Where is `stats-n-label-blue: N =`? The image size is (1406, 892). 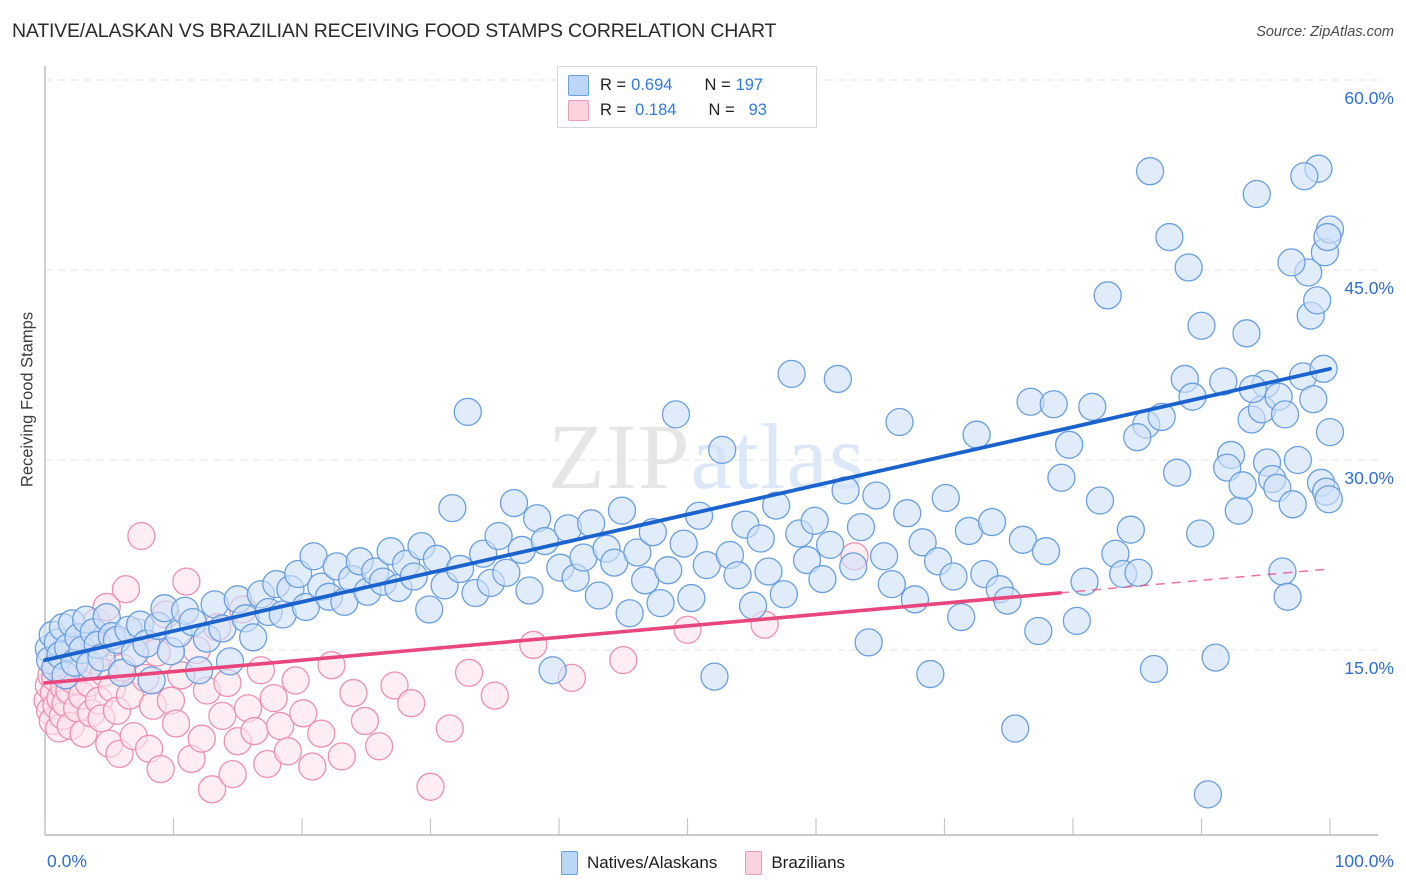
stats-n-label-blue: N = is located at coordinates (717, 85).